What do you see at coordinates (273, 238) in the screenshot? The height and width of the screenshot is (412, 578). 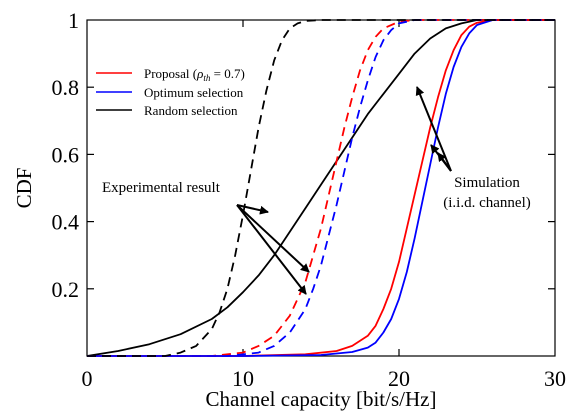 I see `arrow-exp-proposal` at bounding box center [273, 238].